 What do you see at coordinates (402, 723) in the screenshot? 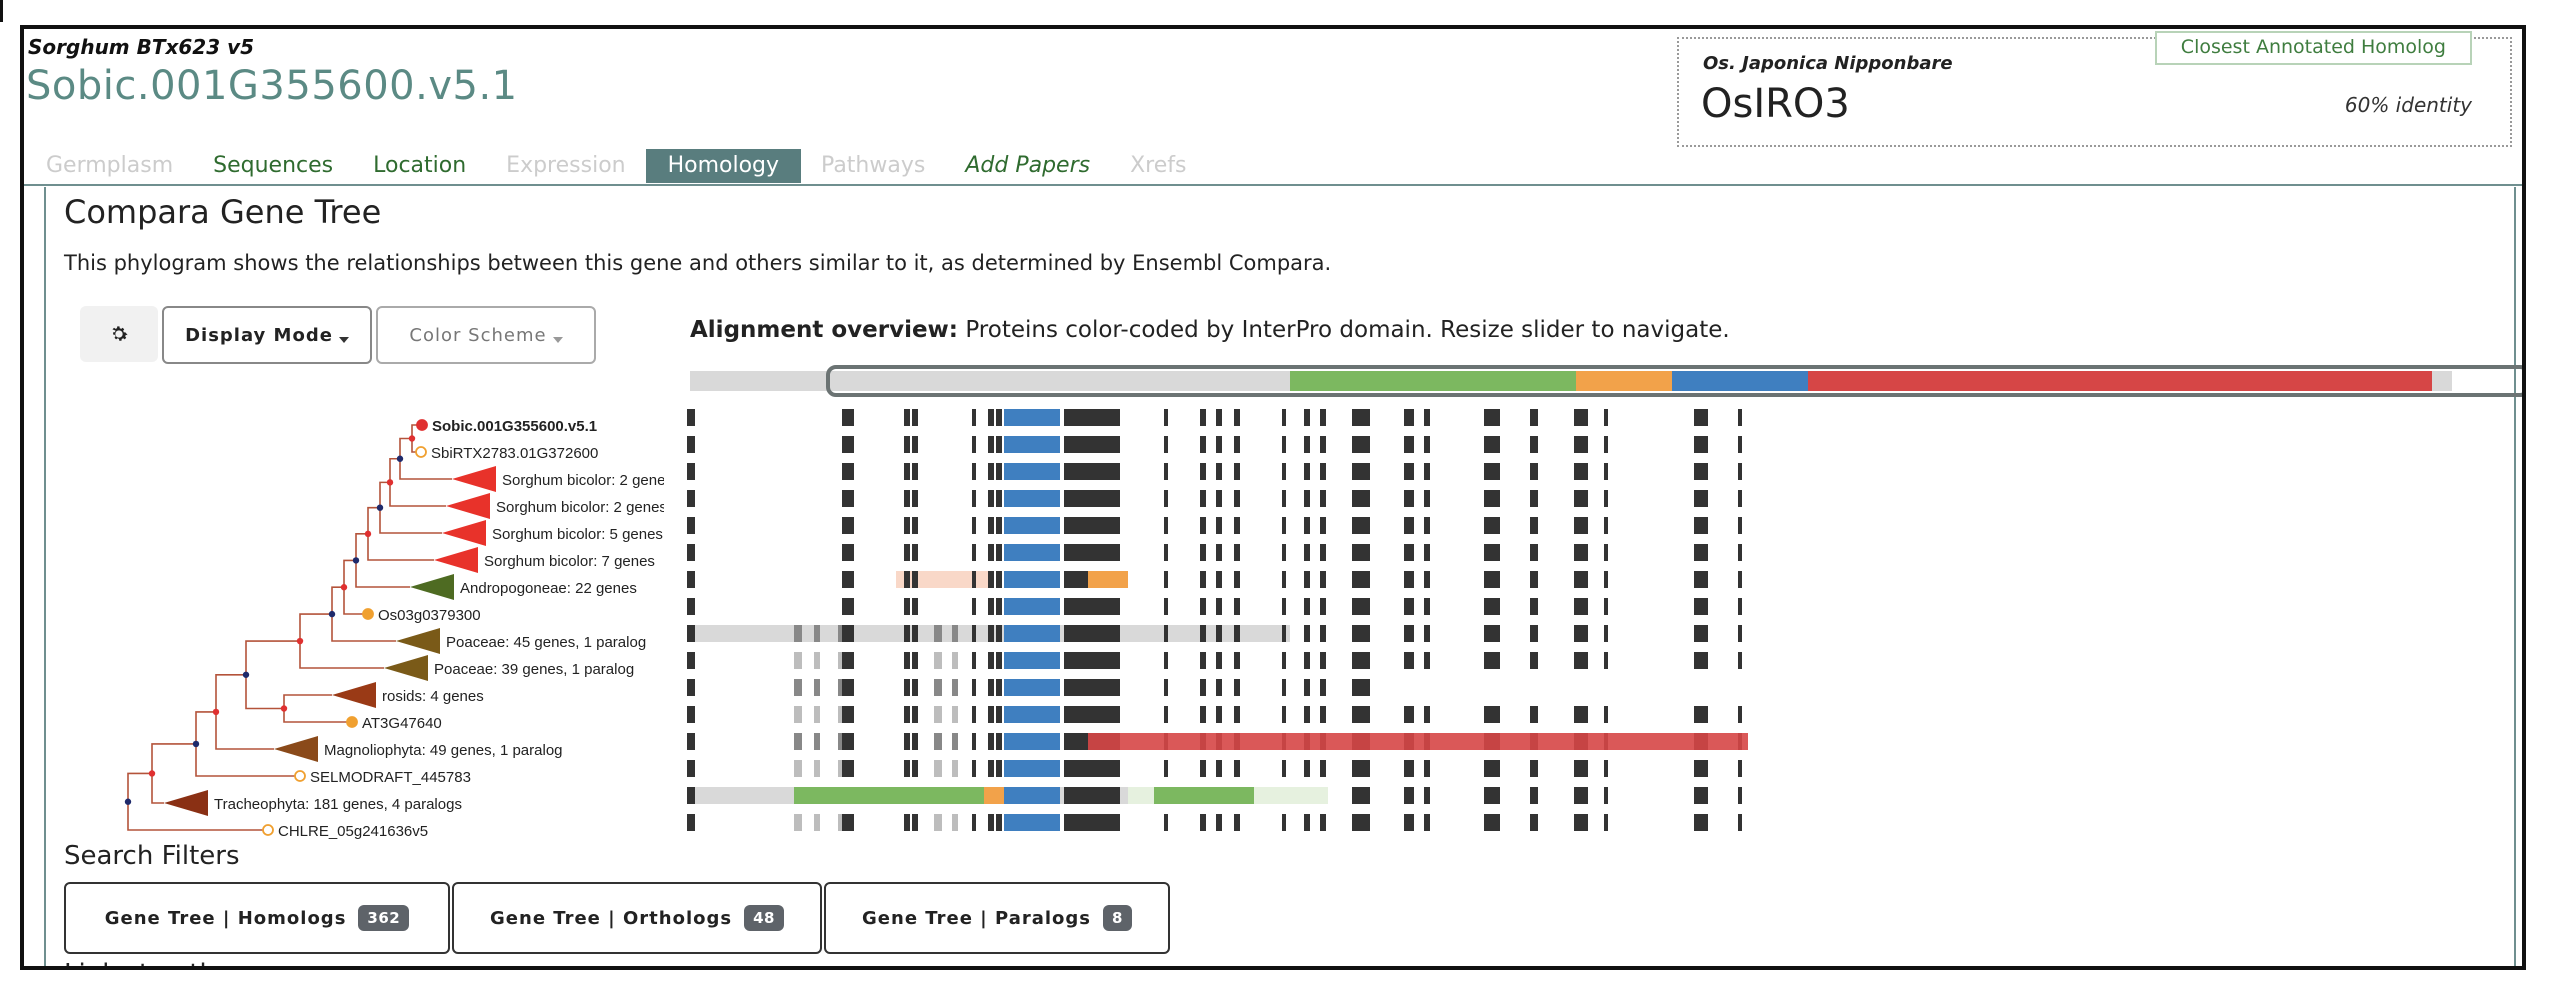
I see `tree-leaf-label: AT3G47640` at bounding box center [402, 723].